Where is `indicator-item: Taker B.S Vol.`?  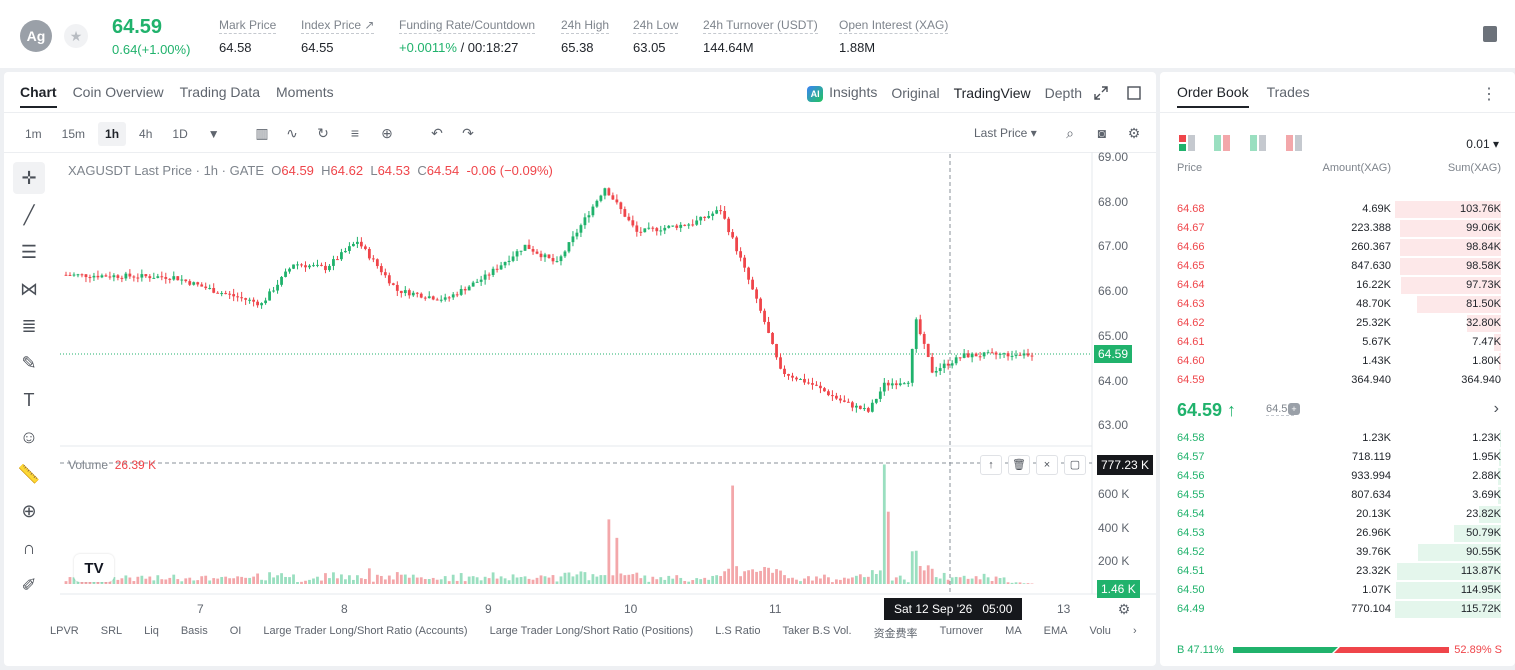
indicator-item: Taker B.S Vol. is located at coordinates (817, 631).